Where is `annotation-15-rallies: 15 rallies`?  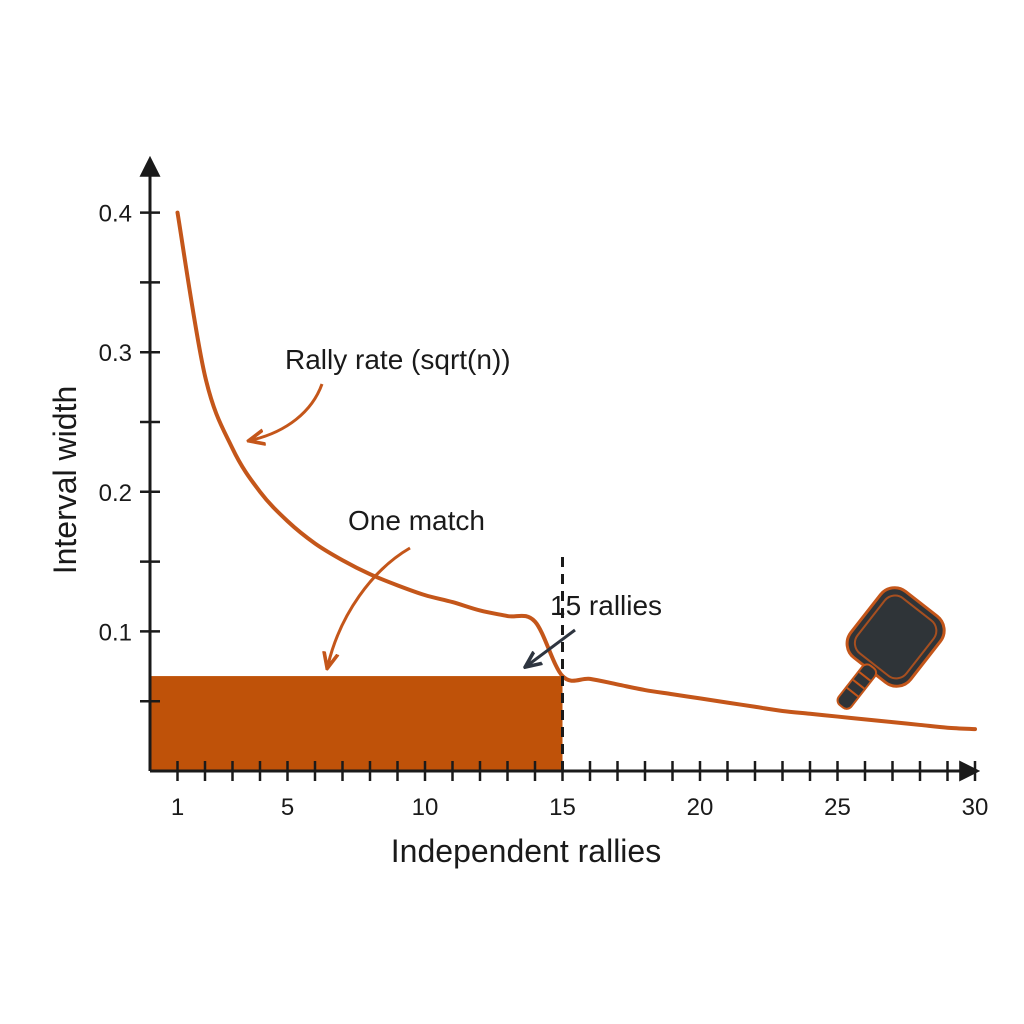 annotation-15-rallies: 15 rallies is located at coordinates (606, 605).